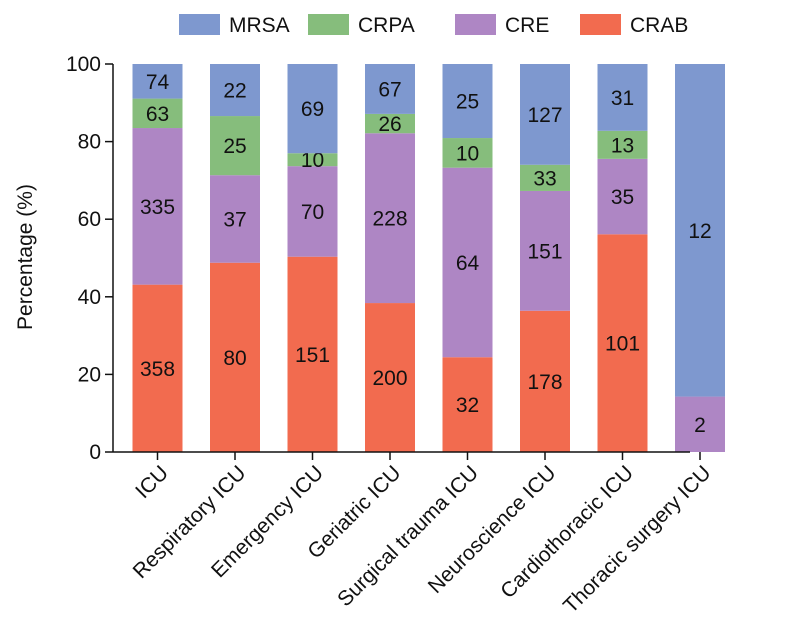 The image size is (792, 642). I want to click on bar-respiratory-icu-cre, so click(235, 219).